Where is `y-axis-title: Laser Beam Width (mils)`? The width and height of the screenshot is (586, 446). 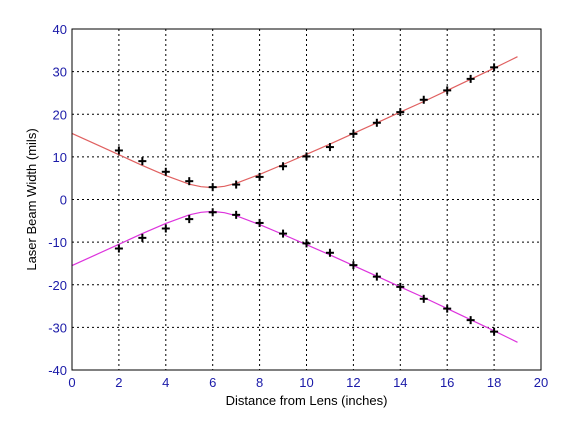
y-axis-title: Laser Beam Width (mils) is located at coordinates (31, 199).